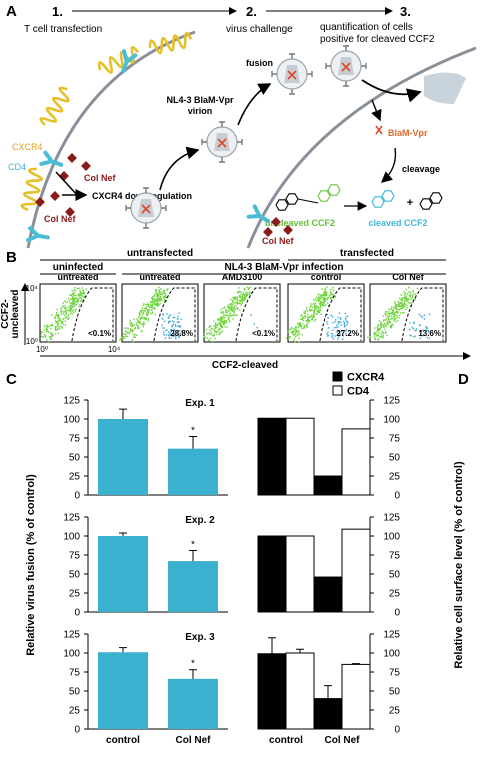  Describe the element at coordinates (361, 147) in the screenshot. I see `membrane` at that location.